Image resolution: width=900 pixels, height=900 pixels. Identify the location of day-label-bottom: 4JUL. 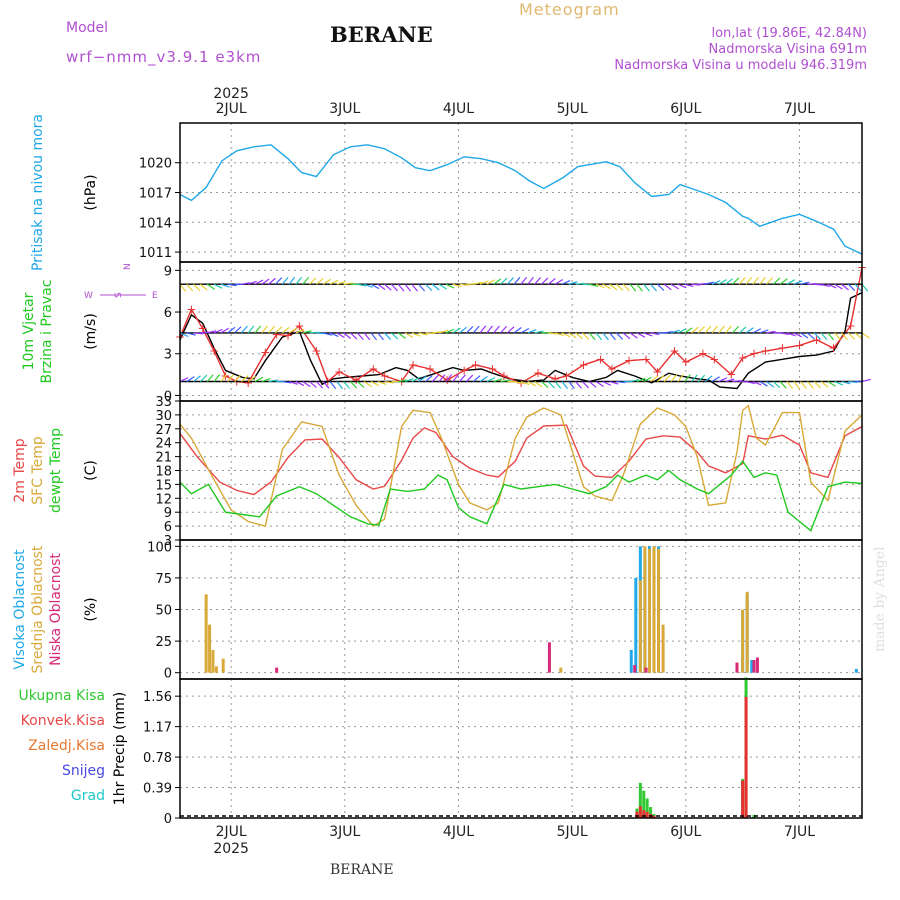
(458, 832).